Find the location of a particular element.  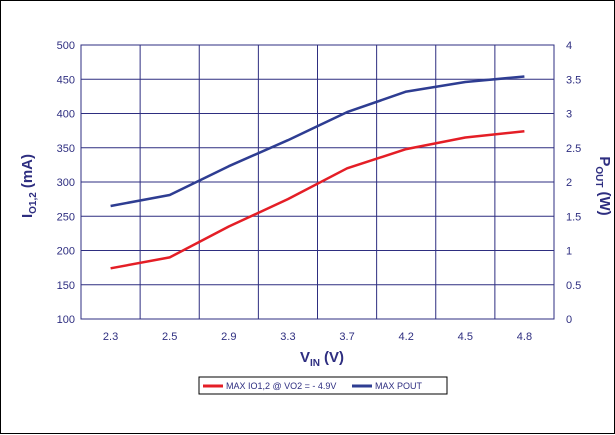

x-tick-label: 2.3 is located at coordinates (110, 337).